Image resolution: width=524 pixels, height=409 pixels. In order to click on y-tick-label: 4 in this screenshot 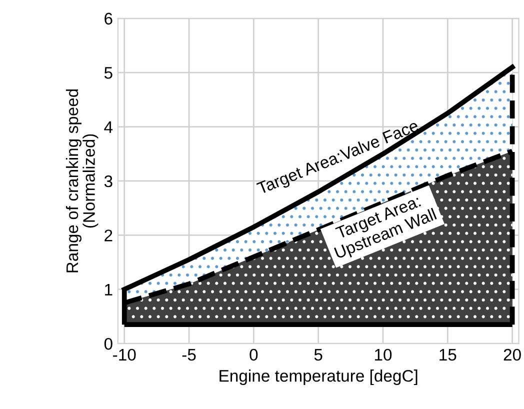, I will do `click(108, 127)`.